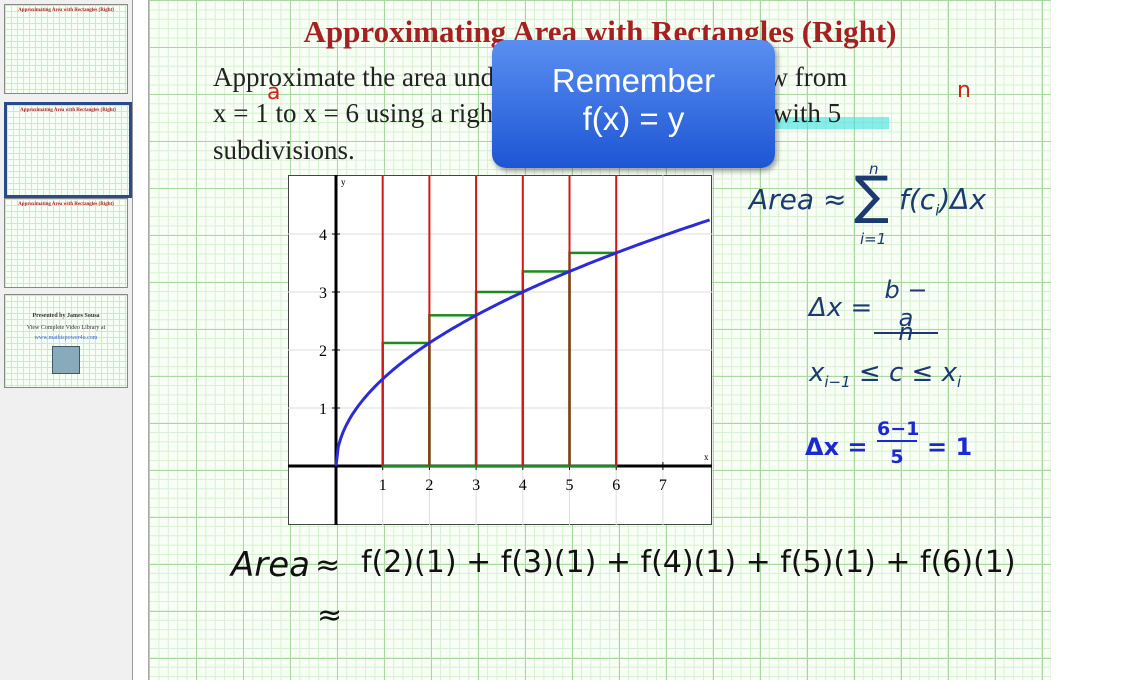 The width and height of the screenshot is (1140, 680). Describe the element at coordinates (270, 565) in the screenshot. I see `hand-text: Area` at that location.